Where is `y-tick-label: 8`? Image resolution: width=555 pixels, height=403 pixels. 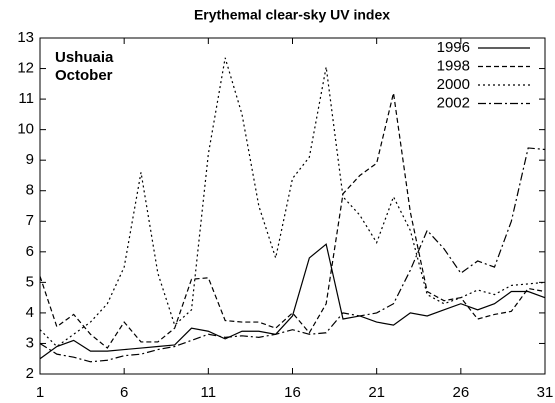 y-tick-label: 8 is located at coordinates (30, 190).